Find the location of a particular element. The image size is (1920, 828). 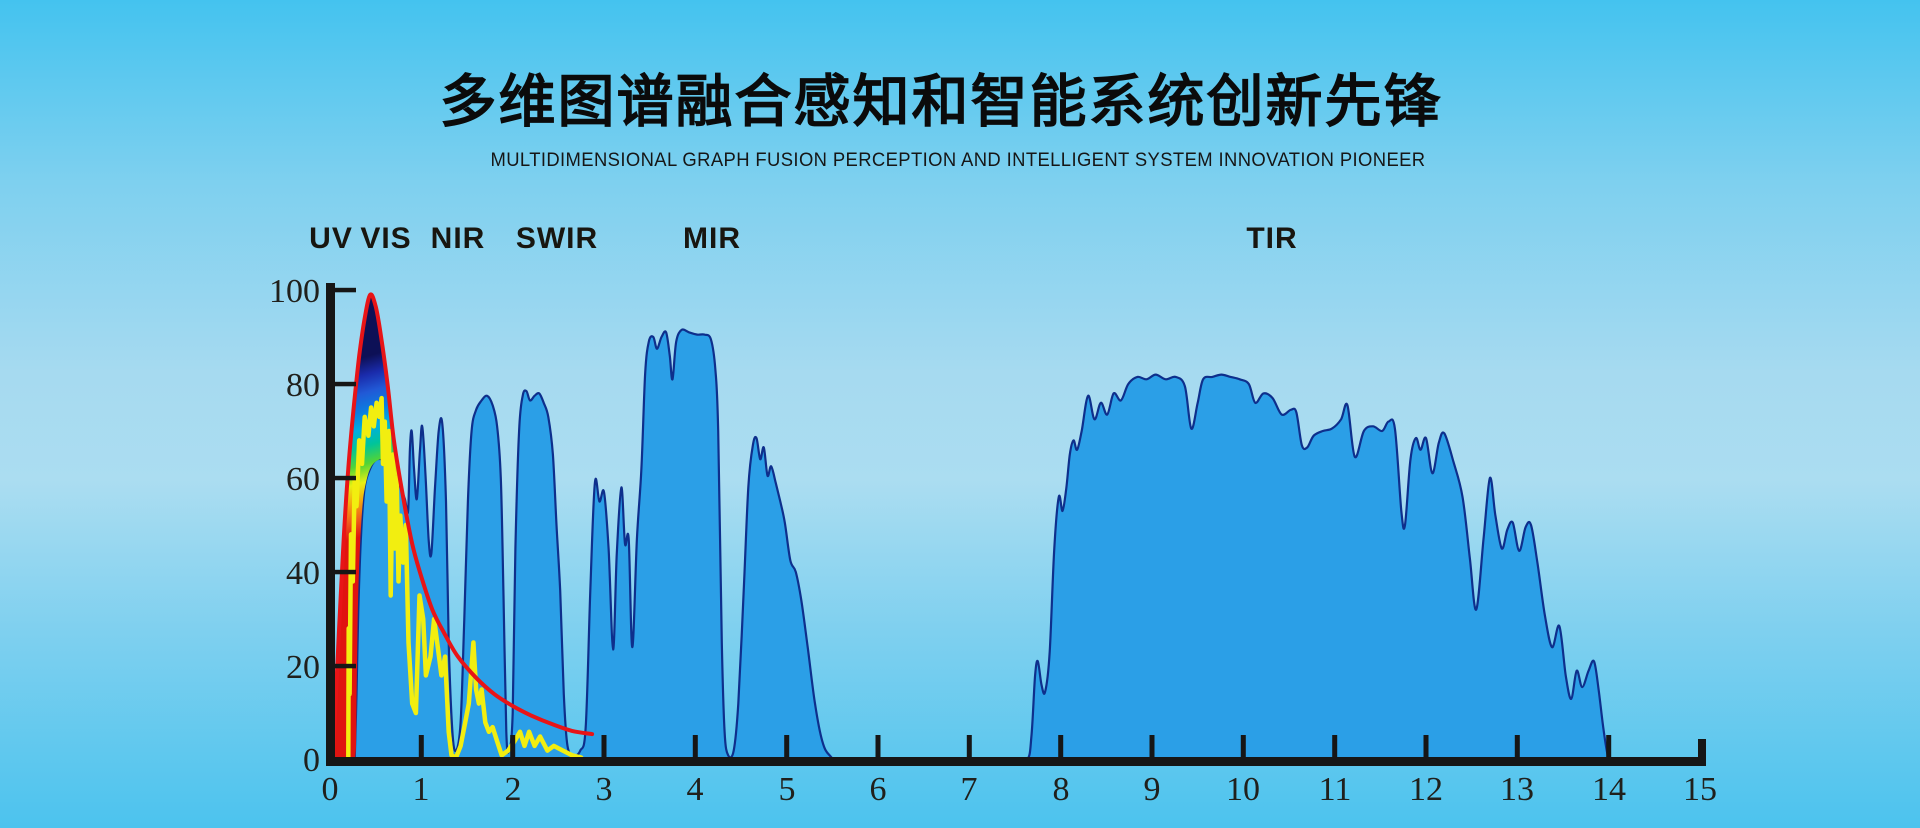

band-label-uv: UV is located at coordinates (331, 238).